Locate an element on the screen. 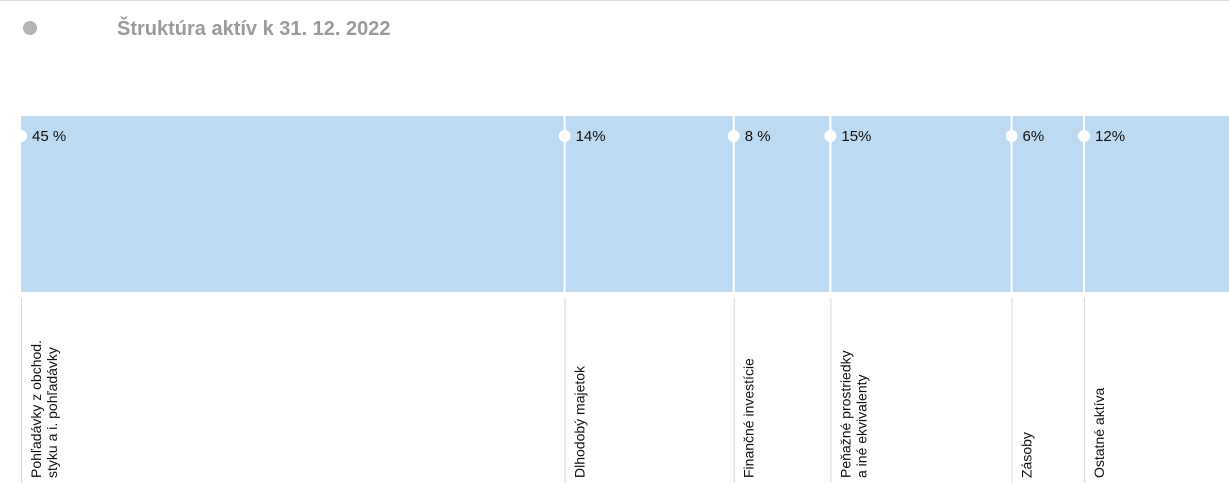  category-label: styku a i. pohľadávky is located at coordinates (52, 412).